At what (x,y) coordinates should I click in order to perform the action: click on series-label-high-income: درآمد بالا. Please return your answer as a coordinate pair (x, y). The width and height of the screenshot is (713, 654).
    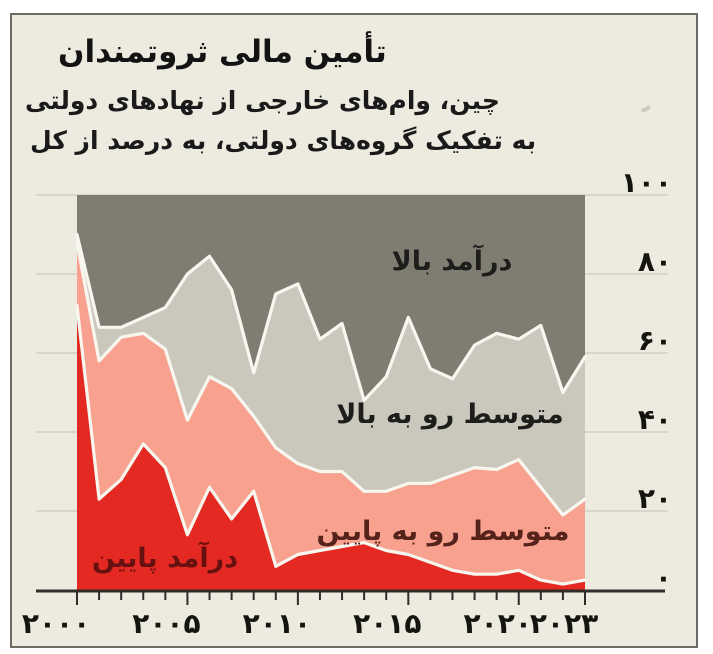
    Looking at the image, I should click on (452, 261).